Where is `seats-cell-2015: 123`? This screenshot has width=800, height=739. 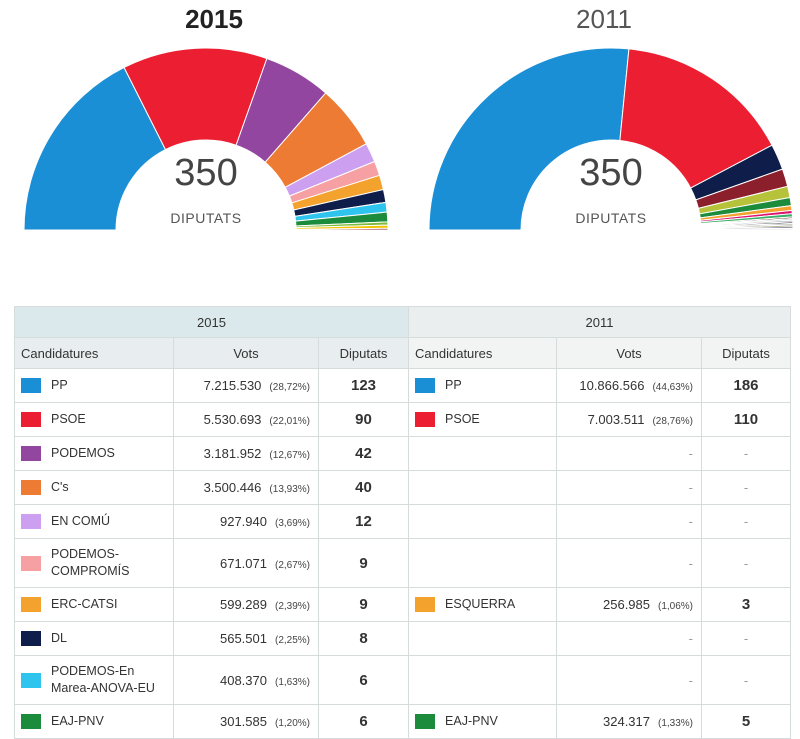
seats-cell-2015: 123 is located at coordinates (363, 385).